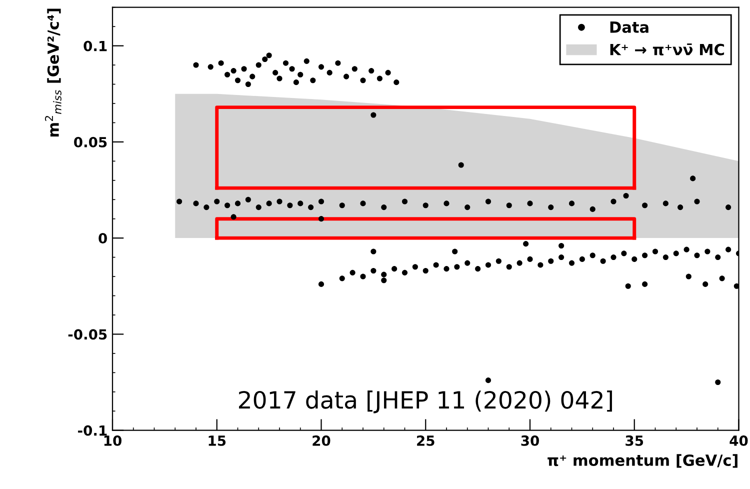 This screenshot has width=750, height=489. What do you see at coordinates (92, 430) in the screenshot?
I see `y-tick-label: -0.1` at bounding box center [92, 430].